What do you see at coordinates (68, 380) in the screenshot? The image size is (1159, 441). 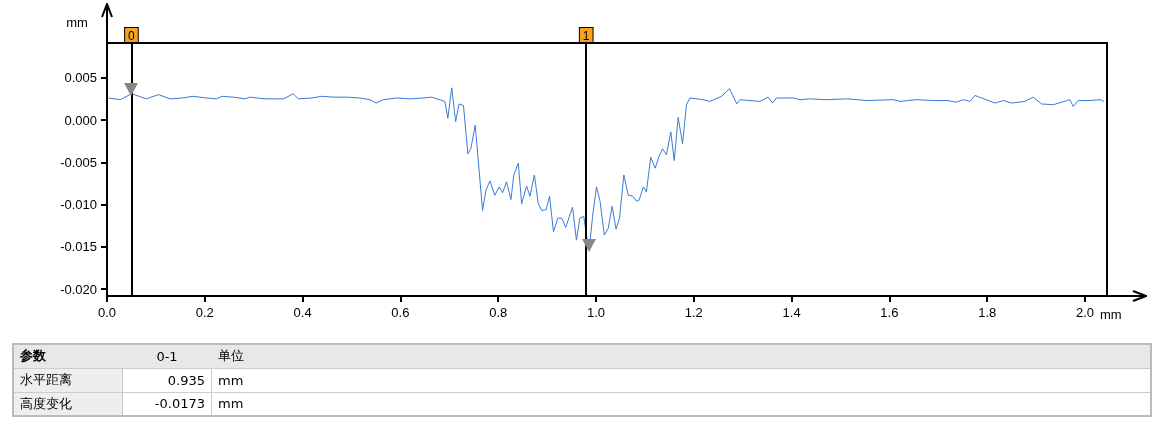 I see `text: 水平距离` at bounding box center [68, 380].